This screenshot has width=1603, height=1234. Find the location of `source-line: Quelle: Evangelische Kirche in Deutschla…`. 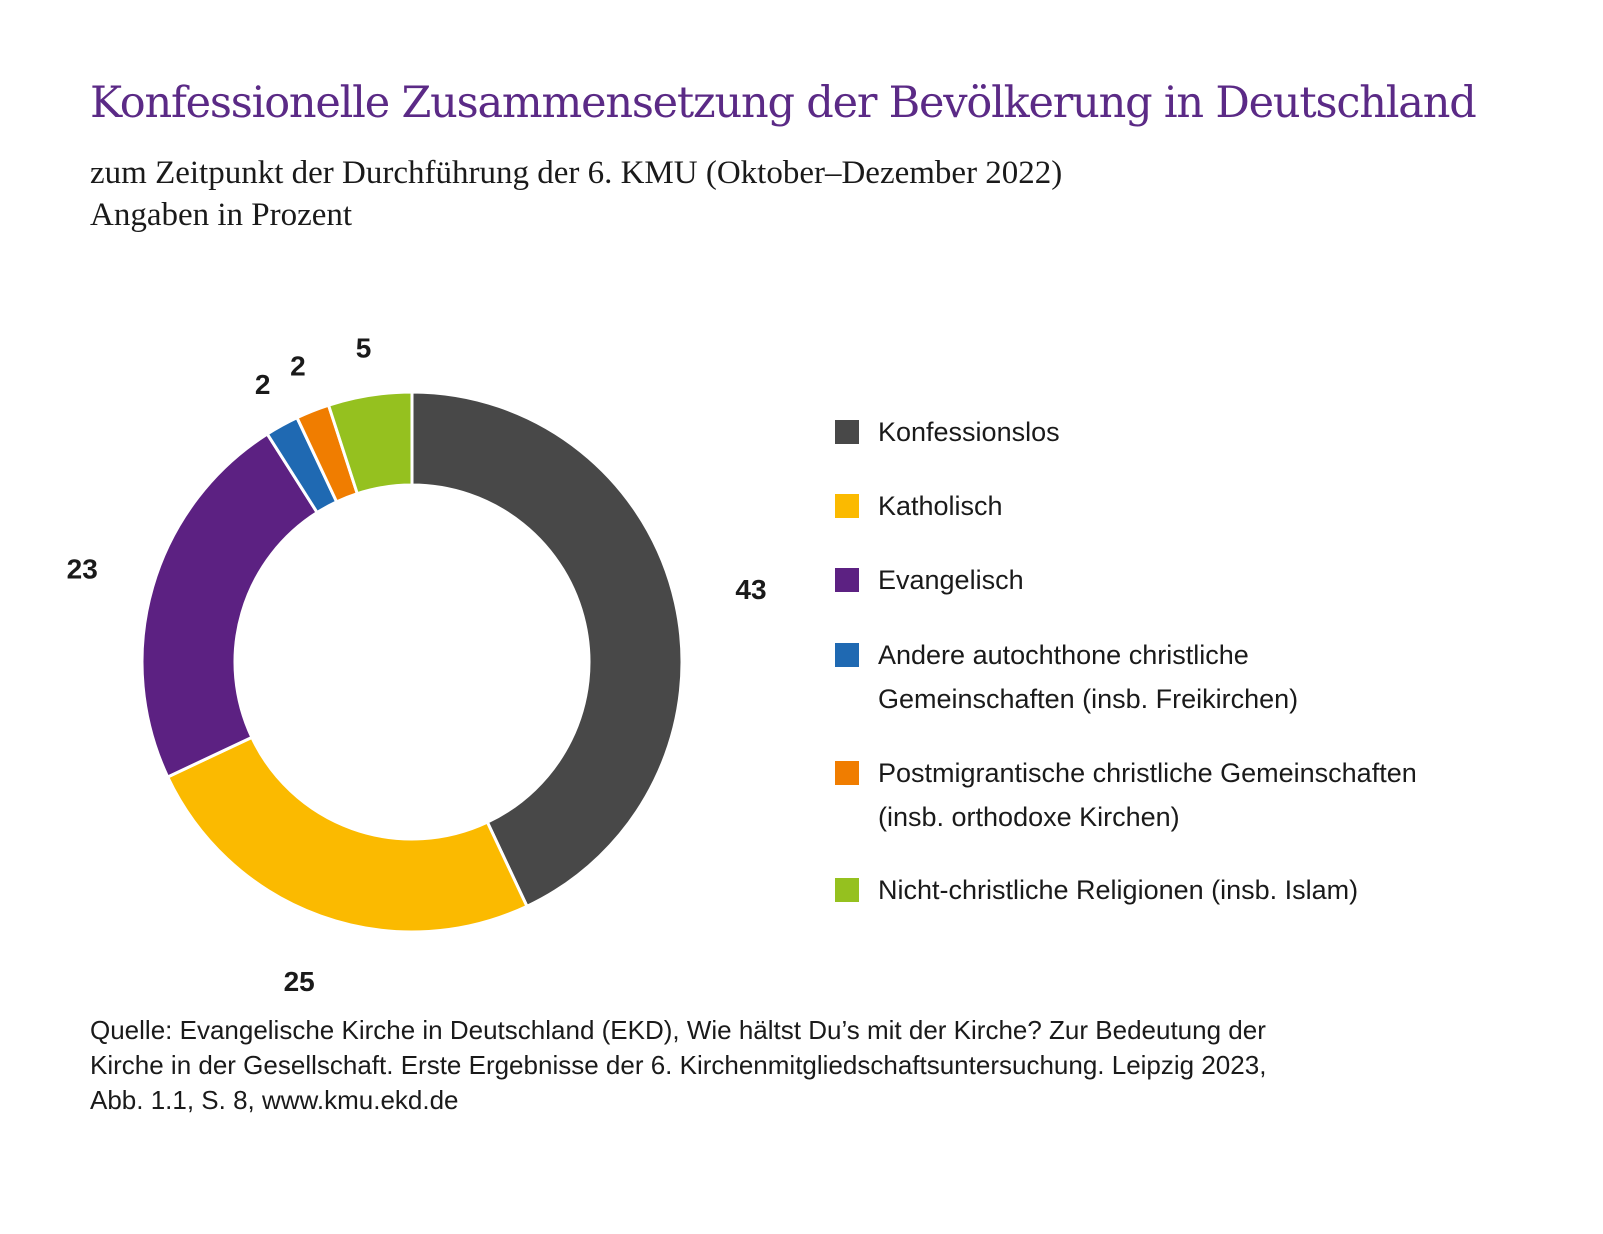

source-line: Quelle: Evangelische Kirche in Deutschla… is located at coordinates (678, 1030).